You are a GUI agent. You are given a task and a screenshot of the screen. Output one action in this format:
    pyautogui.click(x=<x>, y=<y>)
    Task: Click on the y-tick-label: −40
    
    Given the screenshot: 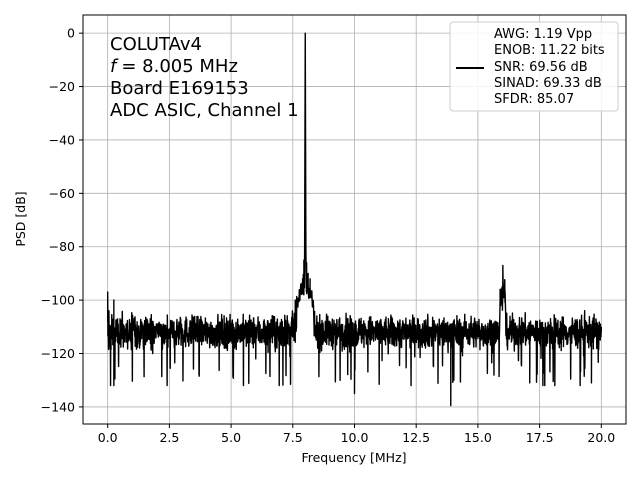 What is the action you would take?
    pyautogui.click(x=62, y=139)
    